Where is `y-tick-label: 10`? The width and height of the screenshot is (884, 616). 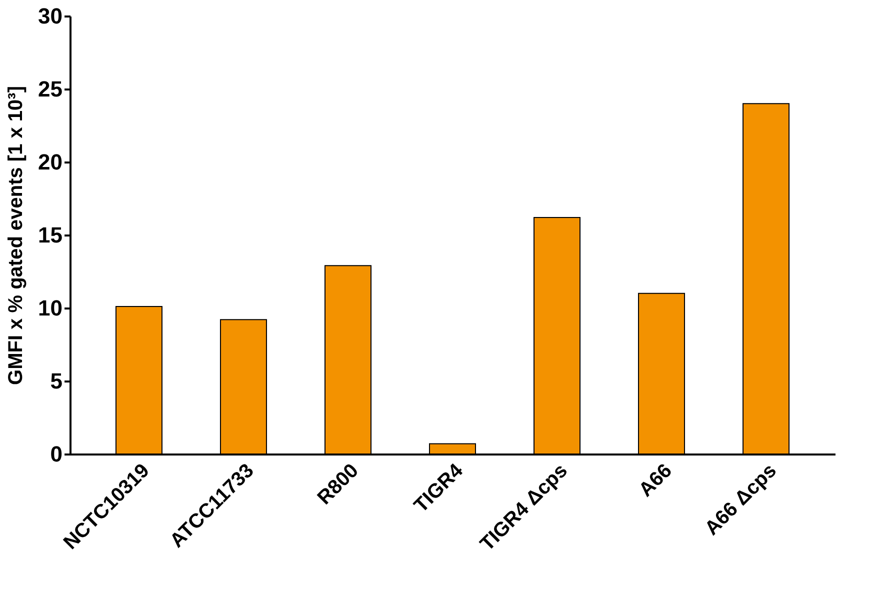 y-tick-label: 10 is located at coordinates (50, 308).